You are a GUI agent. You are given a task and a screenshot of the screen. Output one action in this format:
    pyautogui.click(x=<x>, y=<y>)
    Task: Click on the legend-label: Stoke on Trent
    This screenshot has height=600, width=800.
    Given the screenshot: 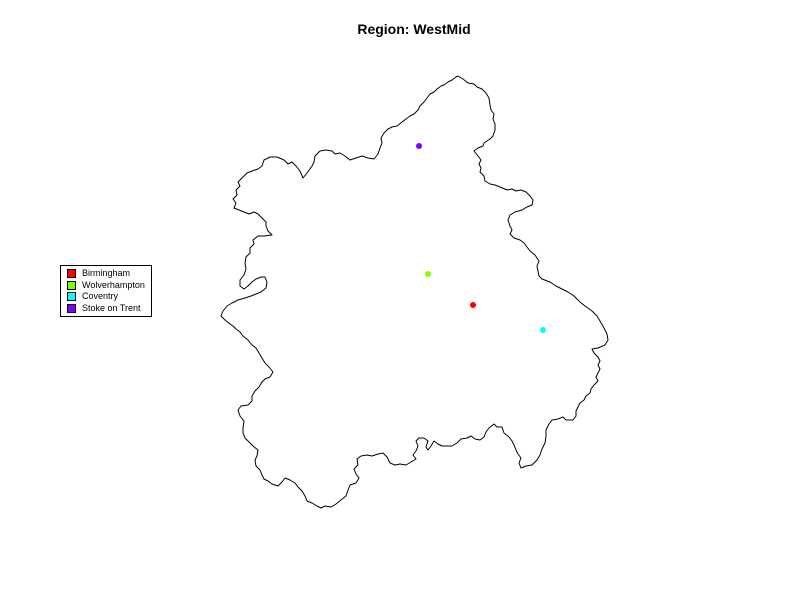 What is the action you would take?
    pyautogui.click(x=111, y=307)
    